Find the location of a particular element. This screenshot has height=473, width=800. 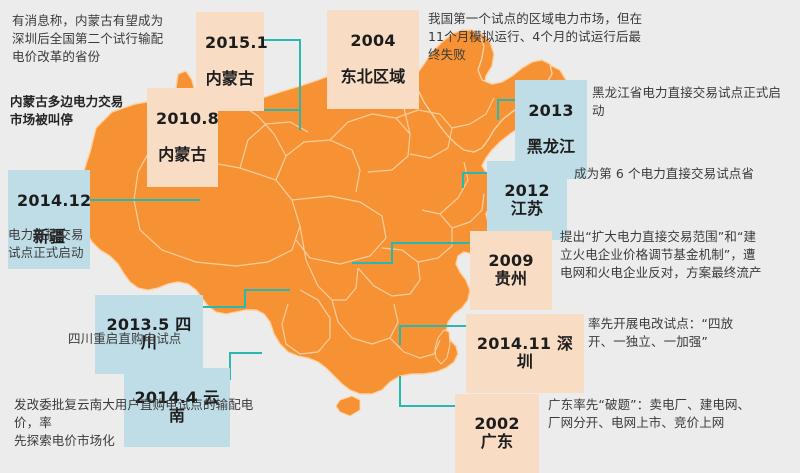

tag-line1: 2014.11 深圳 is located at coordinates (525, 352).